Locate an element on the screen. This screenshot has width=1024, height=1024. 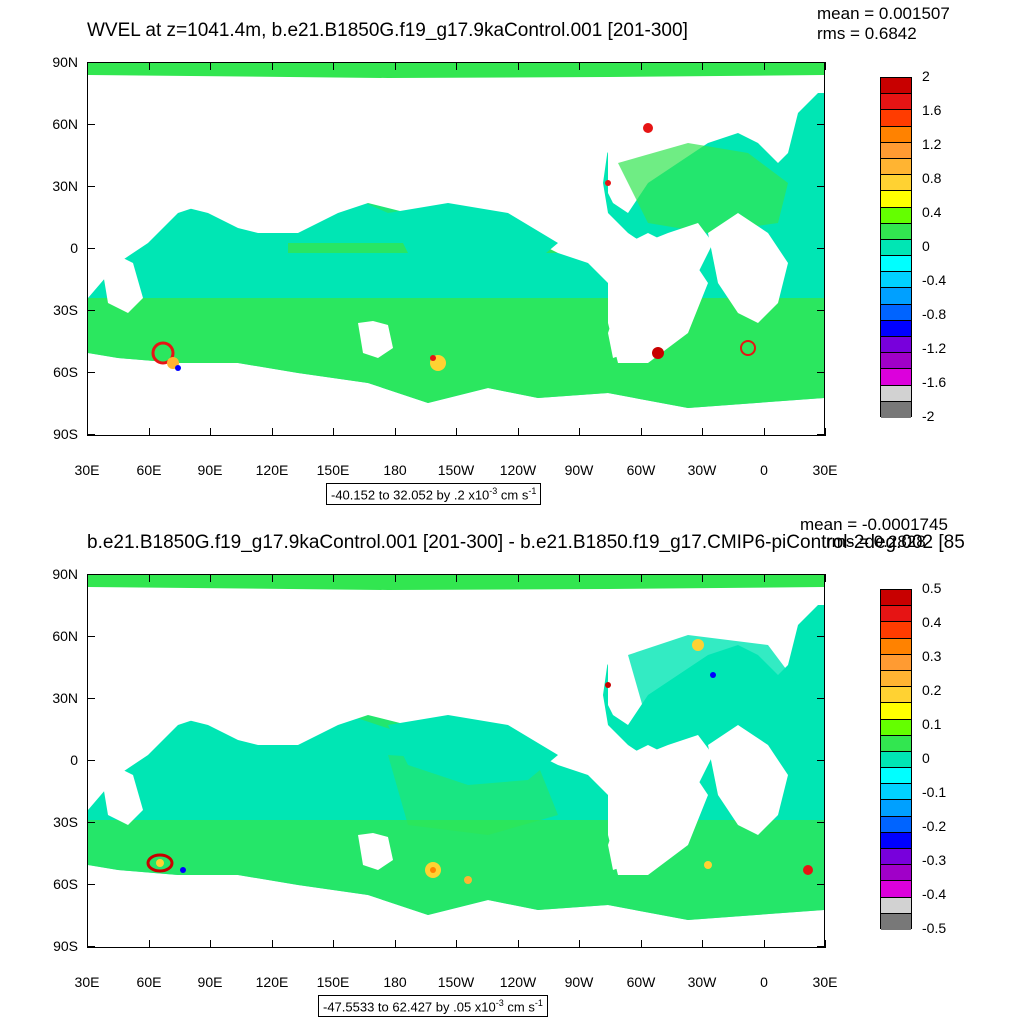
bottom-cb-label-2: 0.3 is located at coordinates (932, 656).